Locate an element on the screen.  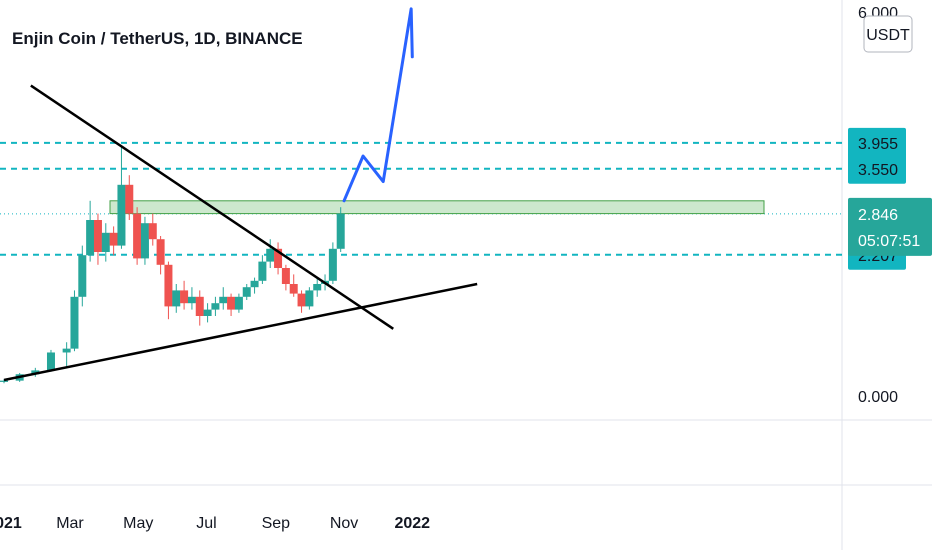
time-axis: 2021 Mar May Jul Sep Nov 2022 is located at coordinates (215, 523).